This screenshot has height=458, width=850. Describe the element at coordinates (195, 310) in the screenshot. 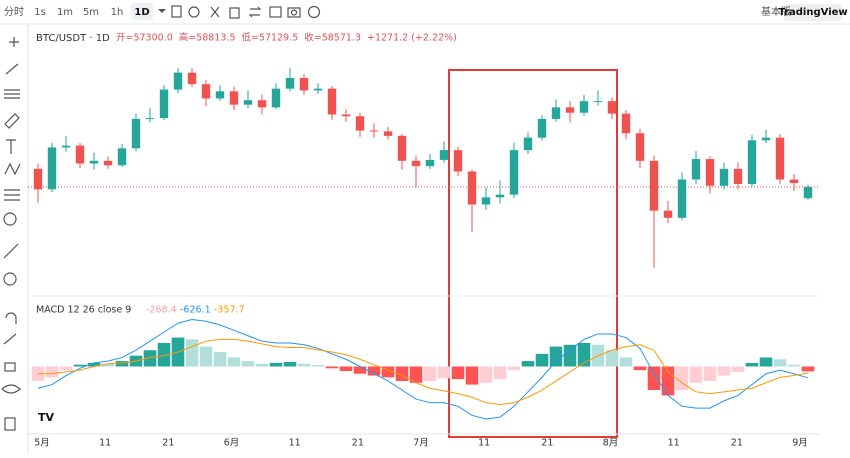

I see `macd-value: -626.1` at that location.